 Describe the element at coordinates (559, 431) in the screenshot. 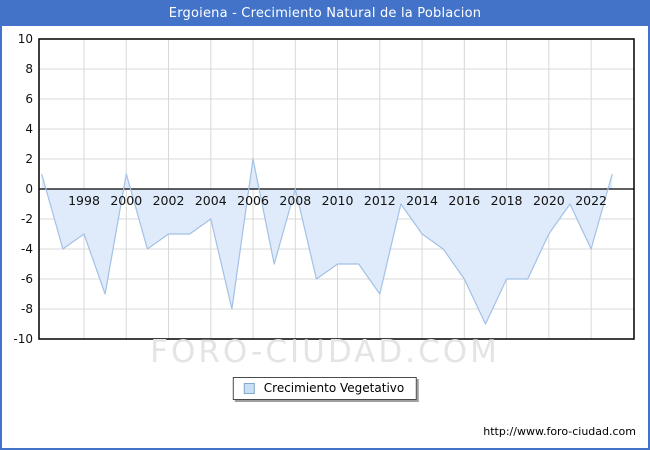

I see `footer-url: http://www.foro-ciudad.com` at that location.